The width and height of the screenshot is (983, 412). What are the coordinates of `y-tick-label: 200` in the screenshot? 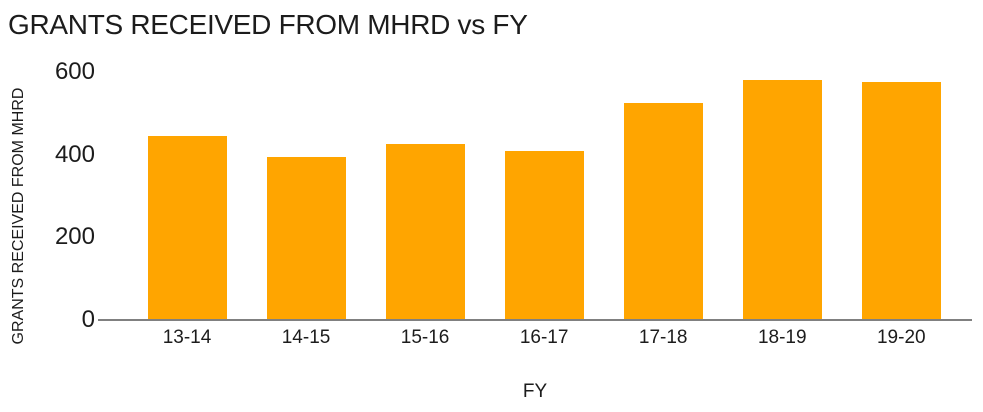 It's located at (74, 237).